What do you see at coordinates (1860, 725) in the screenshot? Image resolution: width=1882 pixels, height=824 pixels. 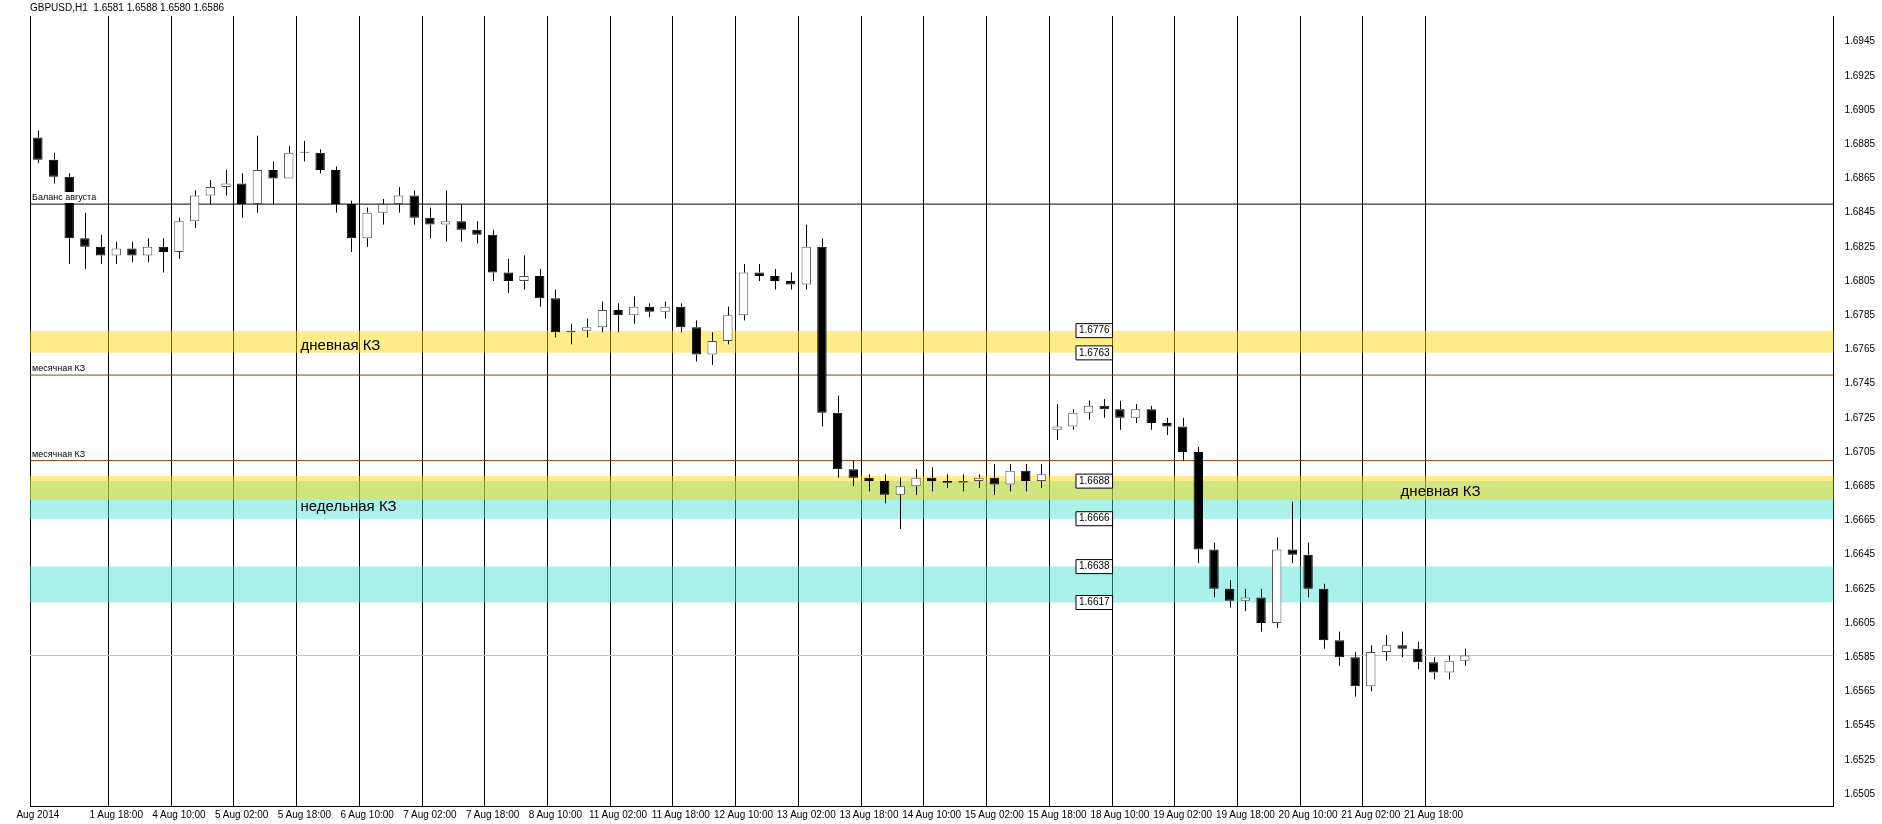 I see `y-tick-label: 1.6545` at bounding box center [1860, 725].